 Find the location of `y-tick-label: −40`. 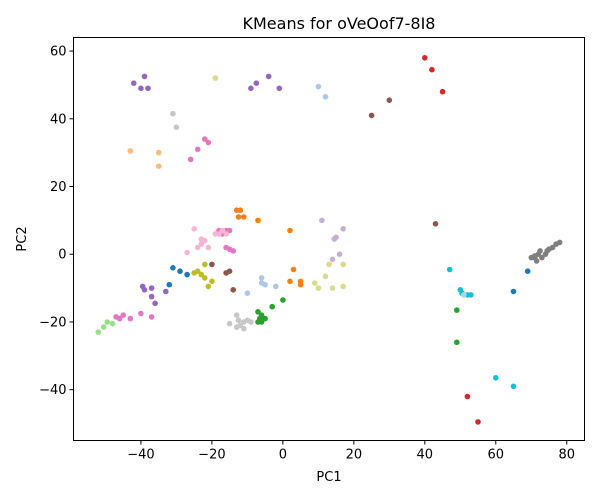

y-tick-label: −40 is located at coordinates (52, 390).